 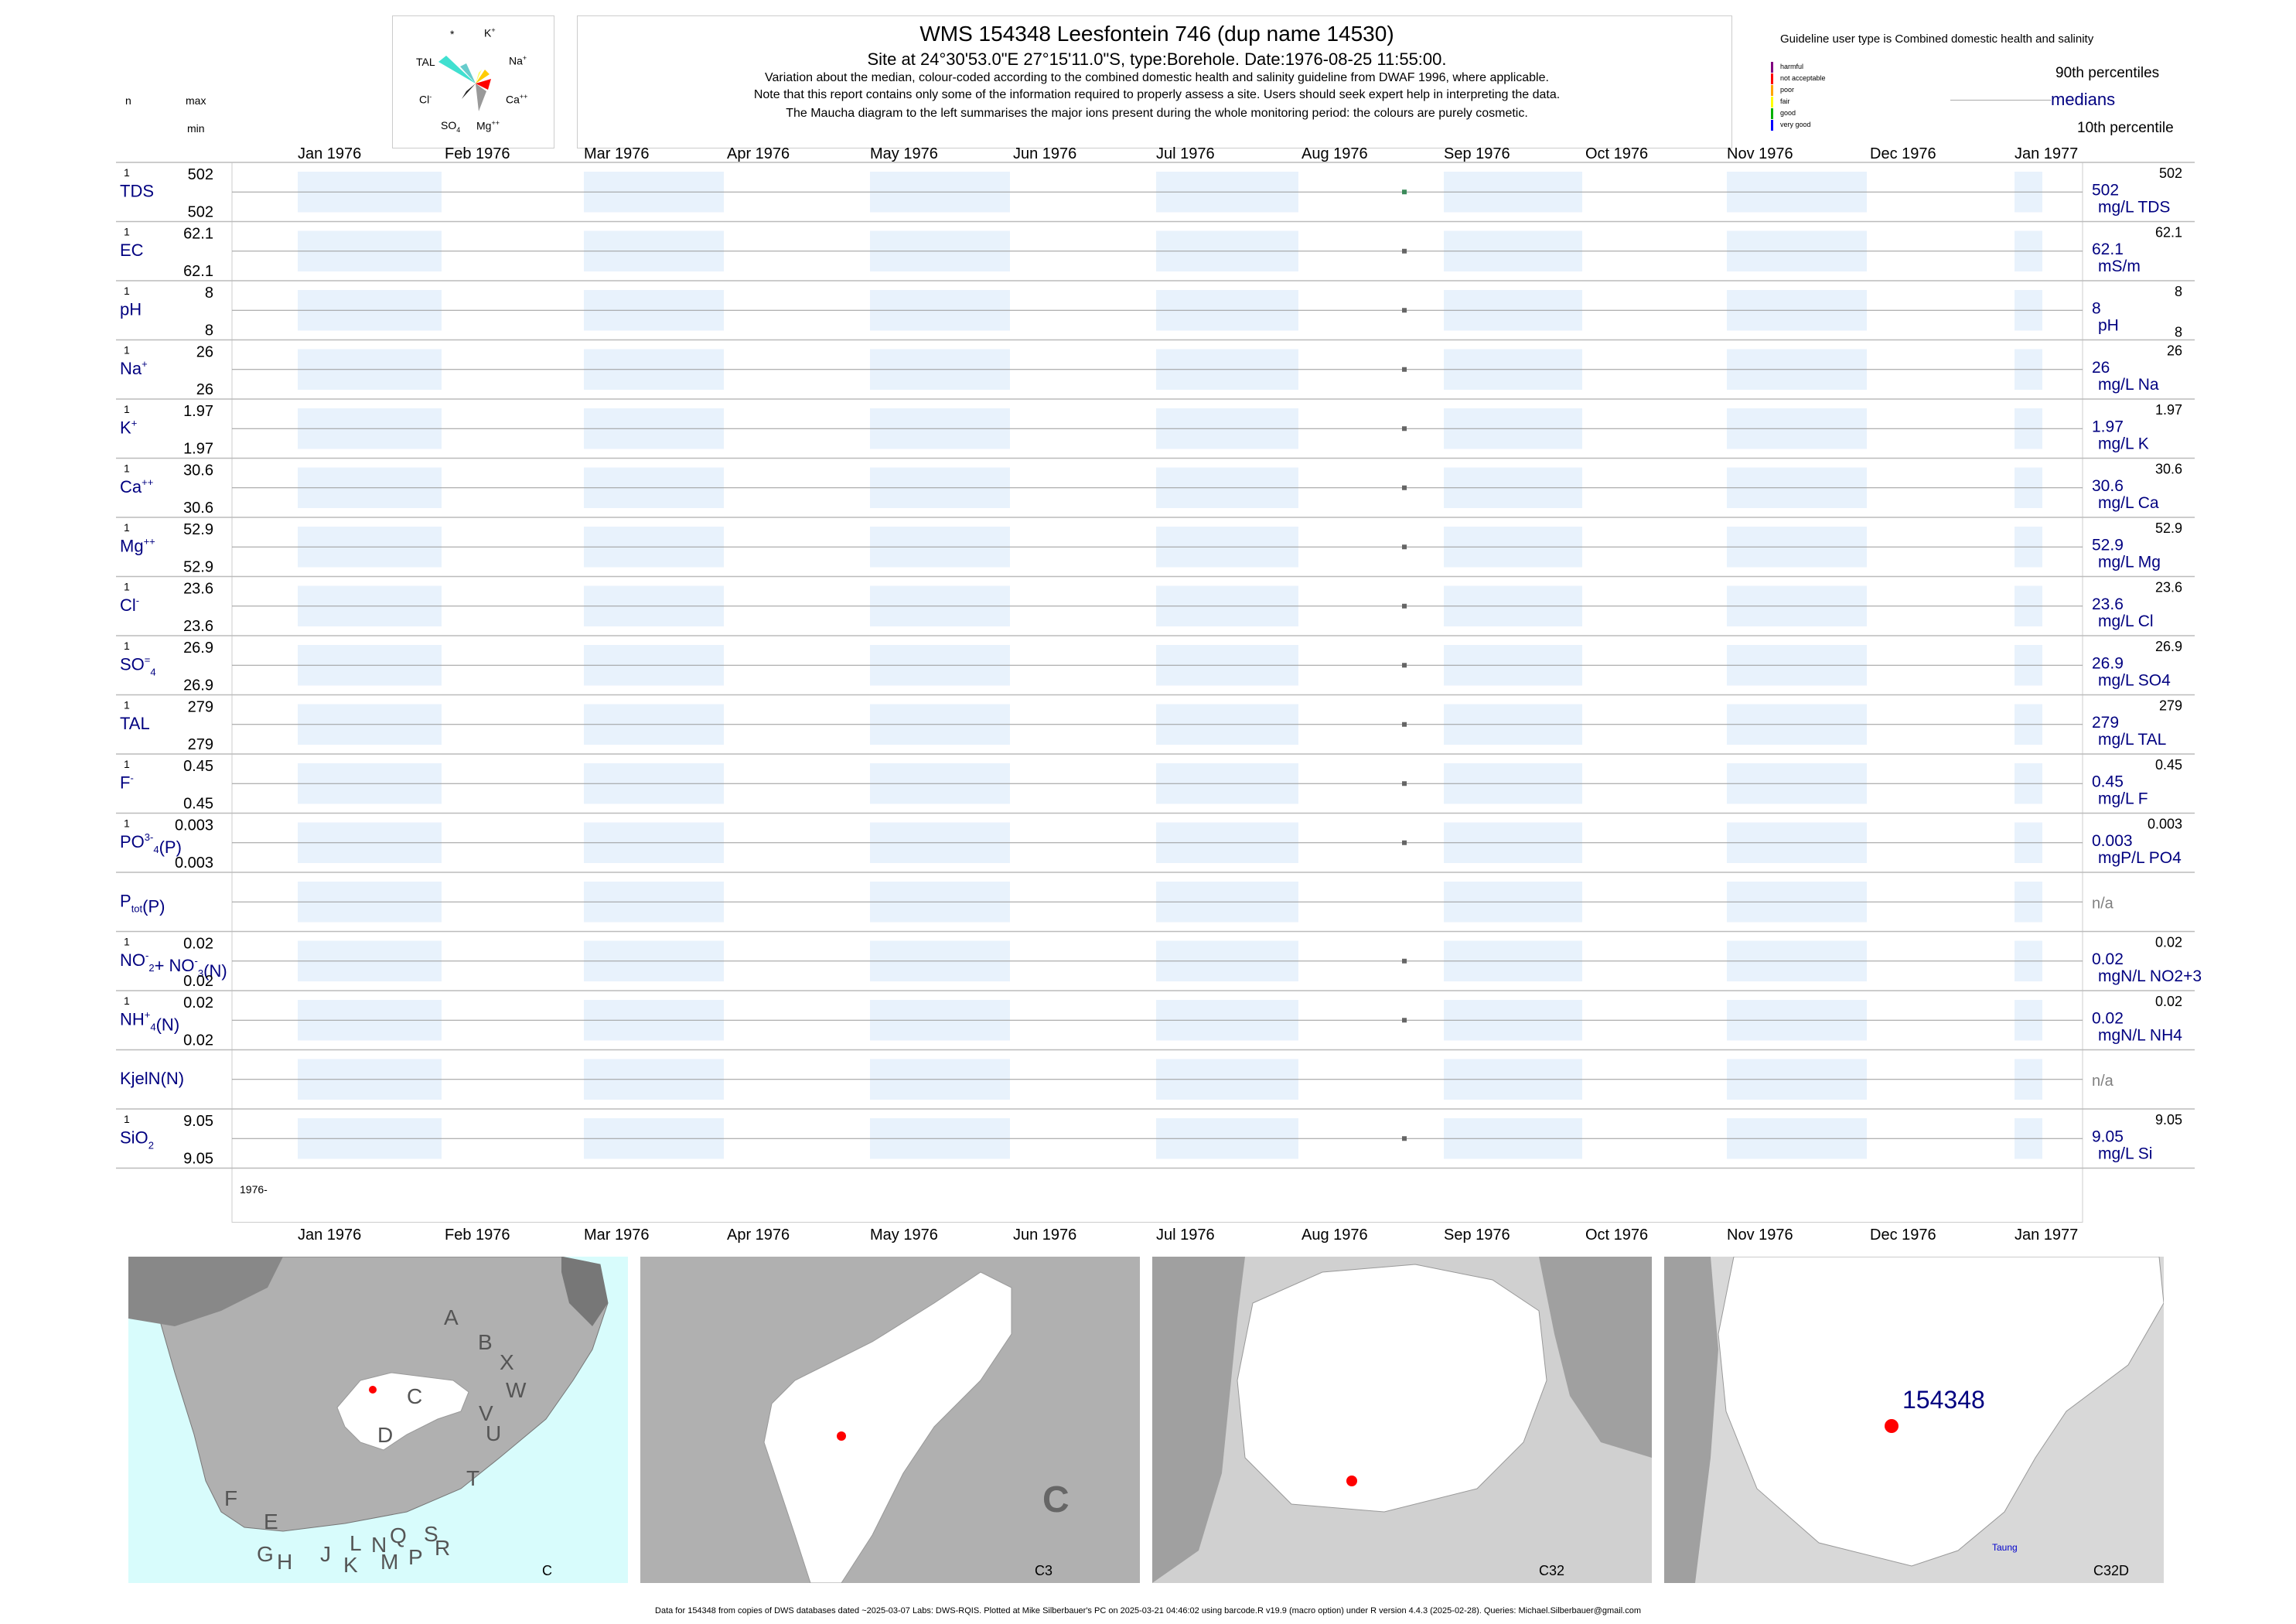 What do you see at coordinates (152, 1078) in the screenshot?
I see `parameter-label: KjelN(N)` at bounding box center [152, 1078].